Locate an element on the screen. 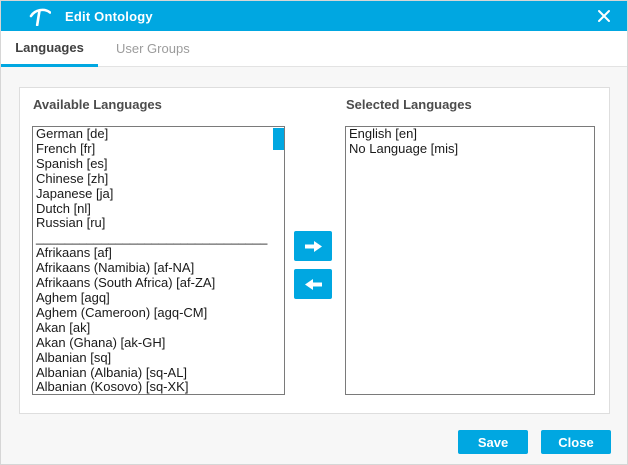  pickaxe-icon is located at coordinates (40, 16).